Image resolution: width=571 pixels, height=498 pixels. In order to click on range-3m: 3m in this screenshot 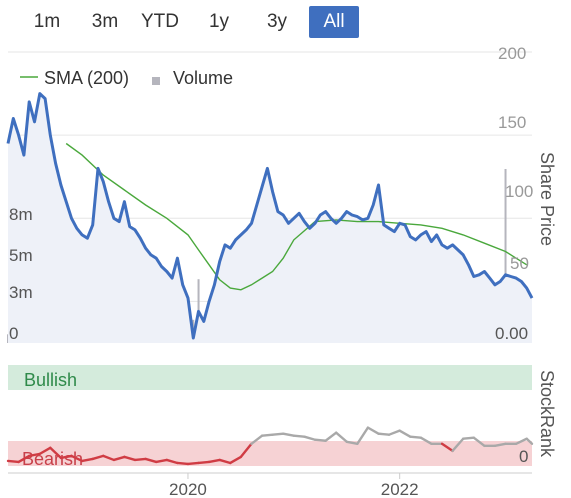, I will do `click(105, 21)`.